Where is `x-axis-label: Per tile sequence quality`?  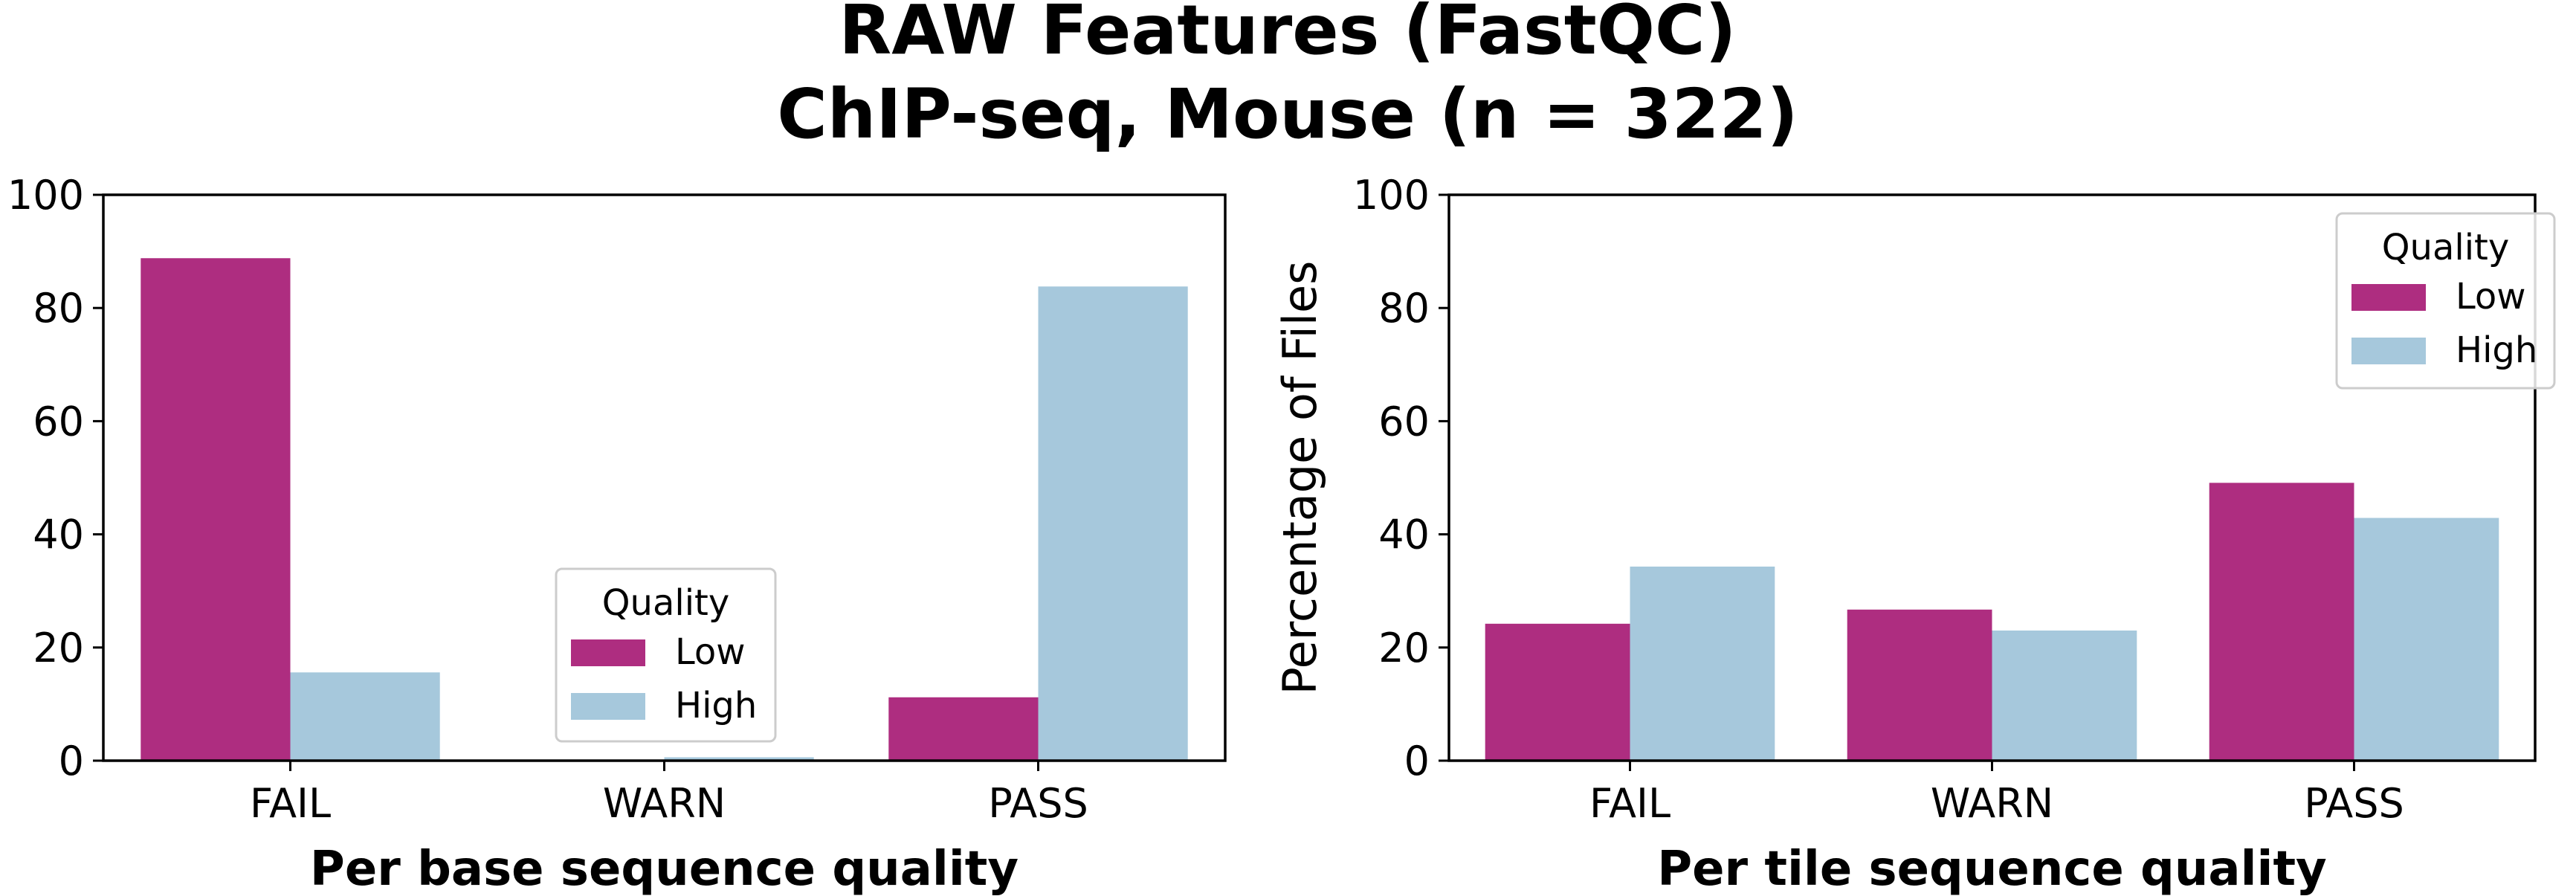 x-axis-label: Per tile sequence quality is located at coordinates (1992, 869).